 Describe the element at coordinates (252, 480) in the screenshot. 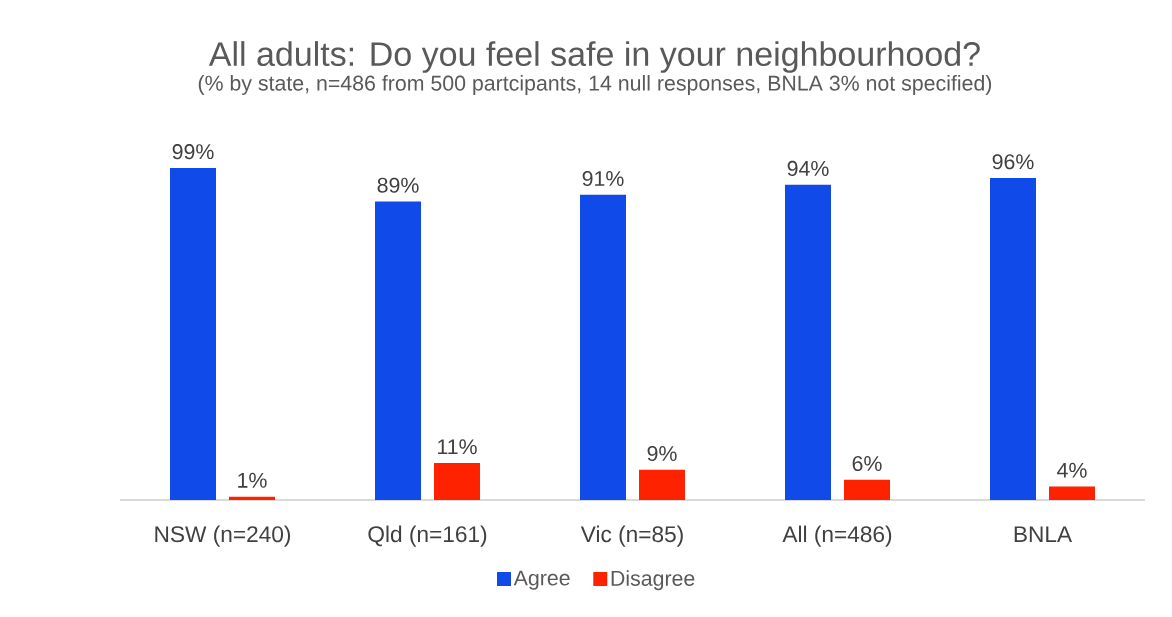

I see `data-label: 1%` at that location.